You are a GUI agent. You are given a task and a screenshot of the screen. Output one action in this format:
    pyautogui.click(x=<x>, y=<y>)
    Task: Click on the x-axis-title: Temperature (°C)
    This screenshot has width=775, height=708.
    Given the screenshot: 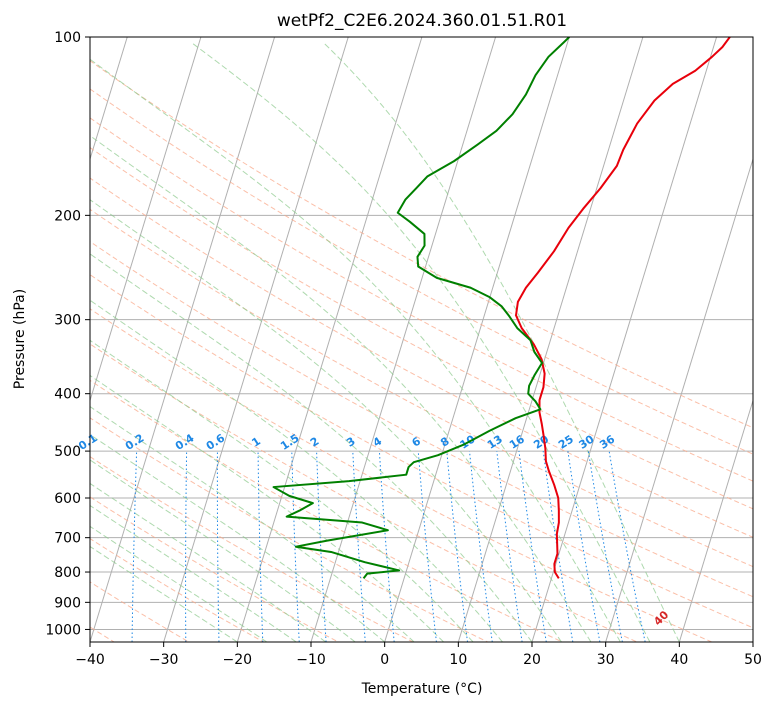 What is the action you would take?
    pyautogui.click(x=422, y=689)
    